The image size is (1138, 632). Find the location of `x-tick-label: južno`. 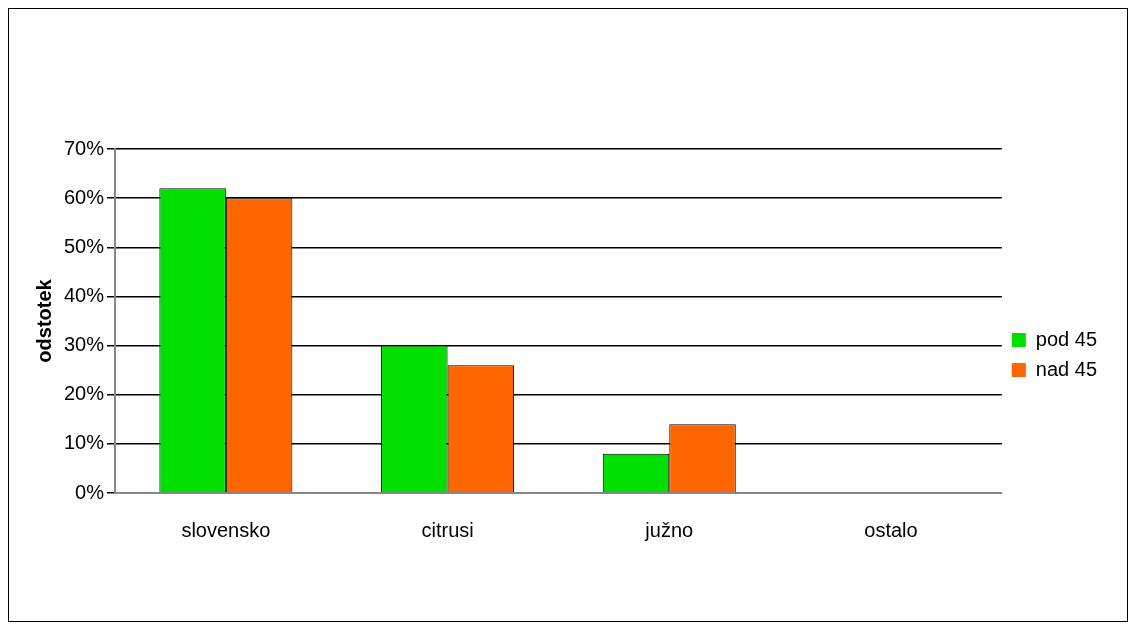

x-tick-label: južno is located at coordinates (669, 529).